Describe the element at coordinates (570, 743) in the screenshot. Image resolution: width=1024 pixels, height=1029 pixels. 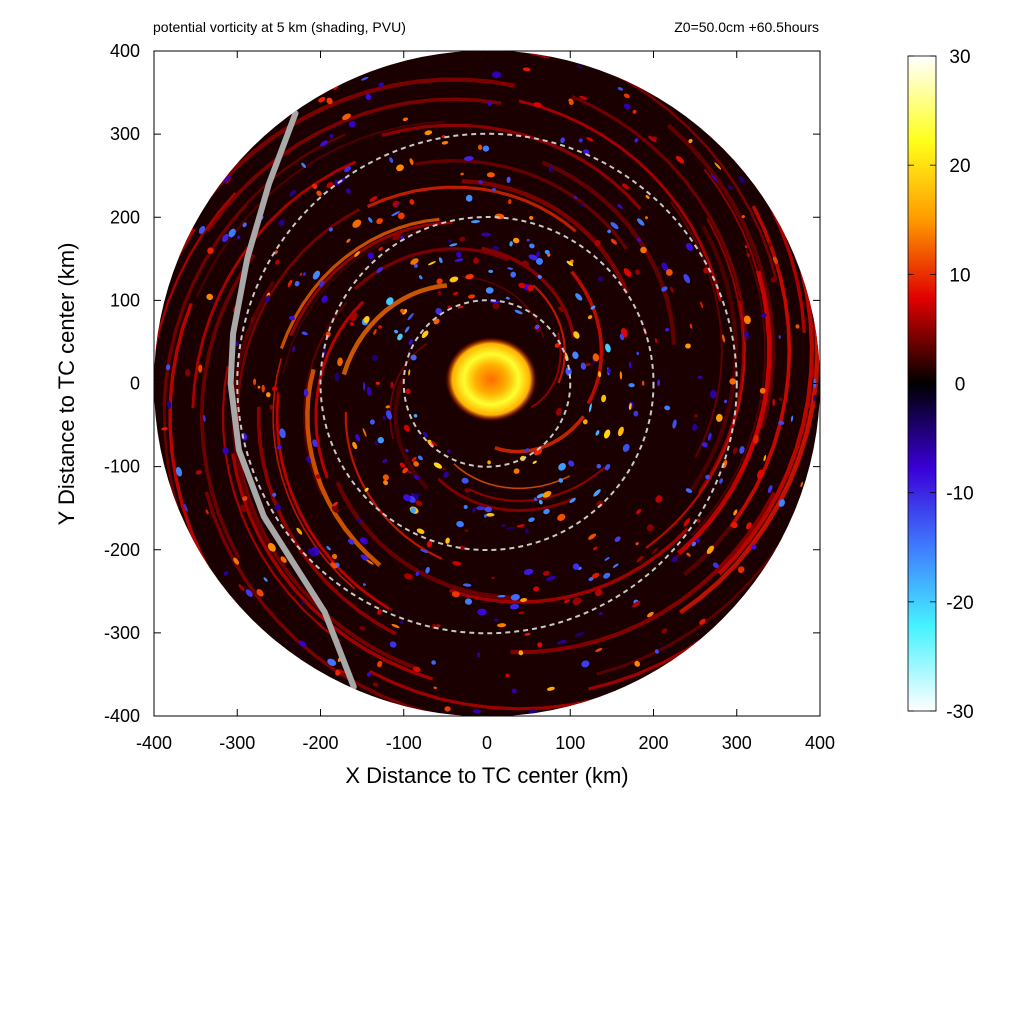
I see `x-tick-label: 100` at that location.